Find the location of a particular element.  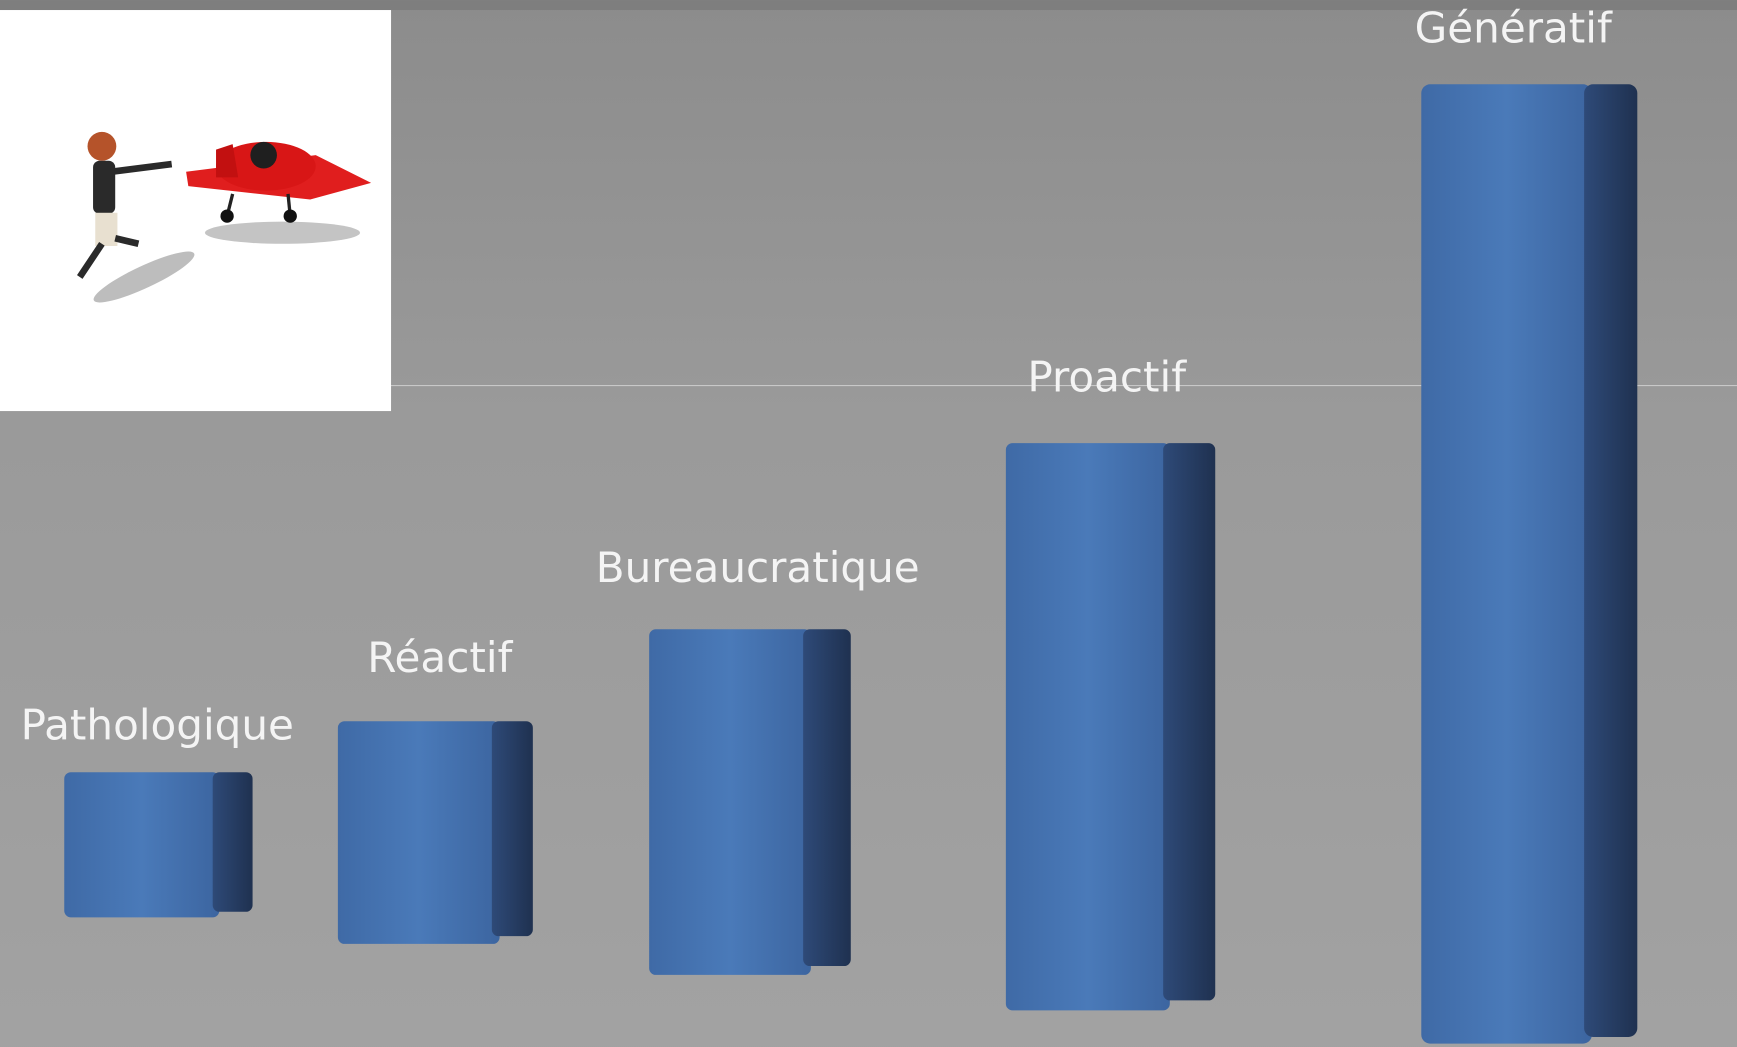

bar-generatif is located at coordinates (1529, 564).